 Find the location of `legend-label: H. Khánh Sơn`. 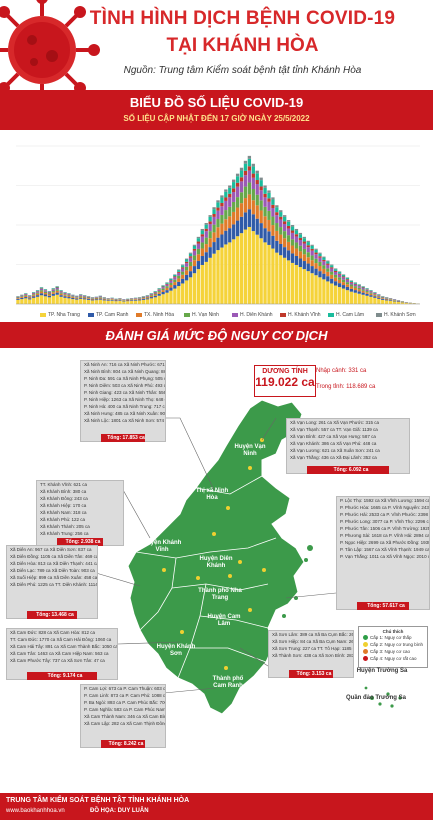

legend-label: H. Khánh Sơn is located at coordinates (400, 315).